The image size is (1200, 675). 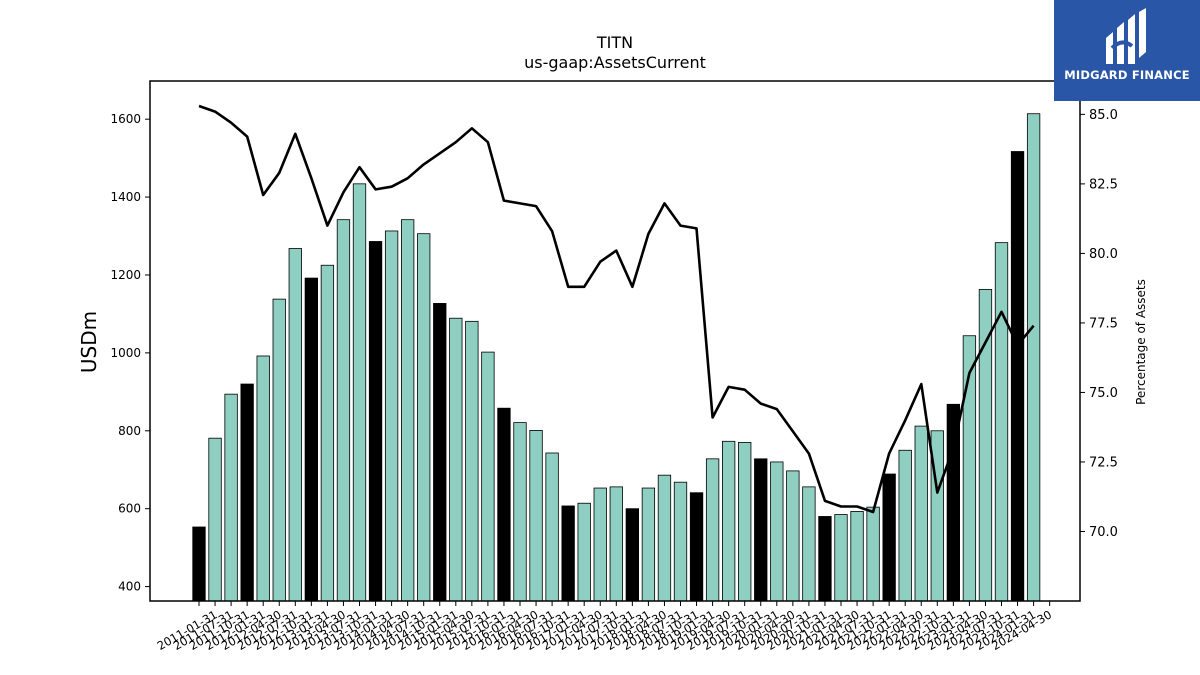 What do you see at coordinates (1103, 532) in the screenshot?
I see `y2-tick-label: 70.0` at bounding box center [1103, 532].